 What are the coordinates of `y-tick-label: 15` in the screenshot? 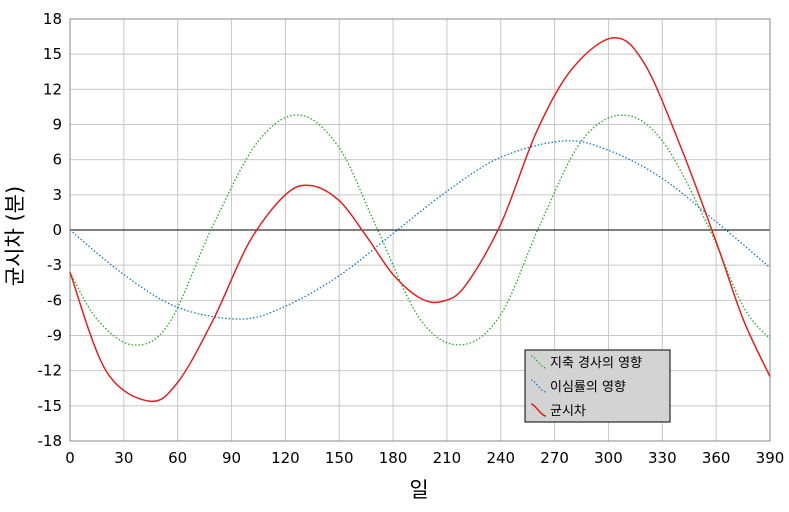 It's located at (52, 54).